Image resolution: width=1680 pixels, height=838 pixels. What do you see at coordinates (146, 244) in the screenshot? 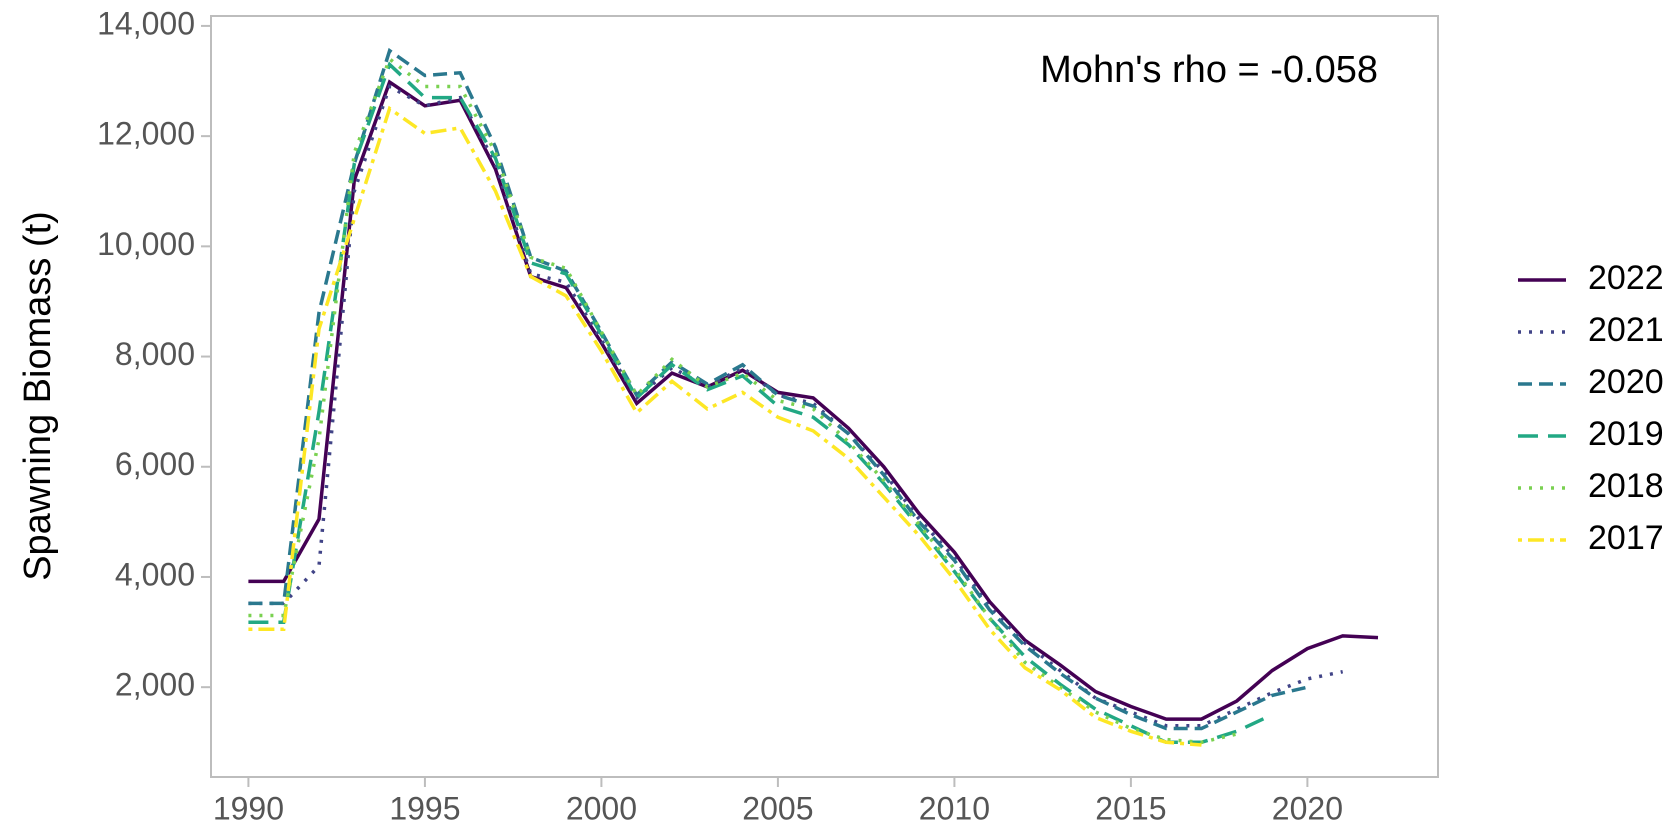
I see `y-tick-label: 10,000` at bounding box center [146, 244].